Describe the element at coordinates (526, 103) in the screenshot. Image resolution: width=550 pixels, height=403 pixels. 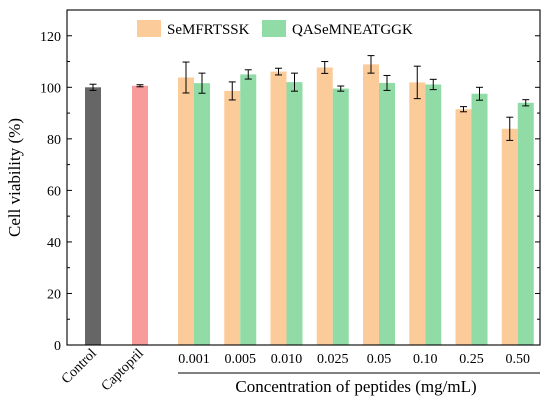
I see `bar-qasemneatggk-0-50-error-bar` at that location.